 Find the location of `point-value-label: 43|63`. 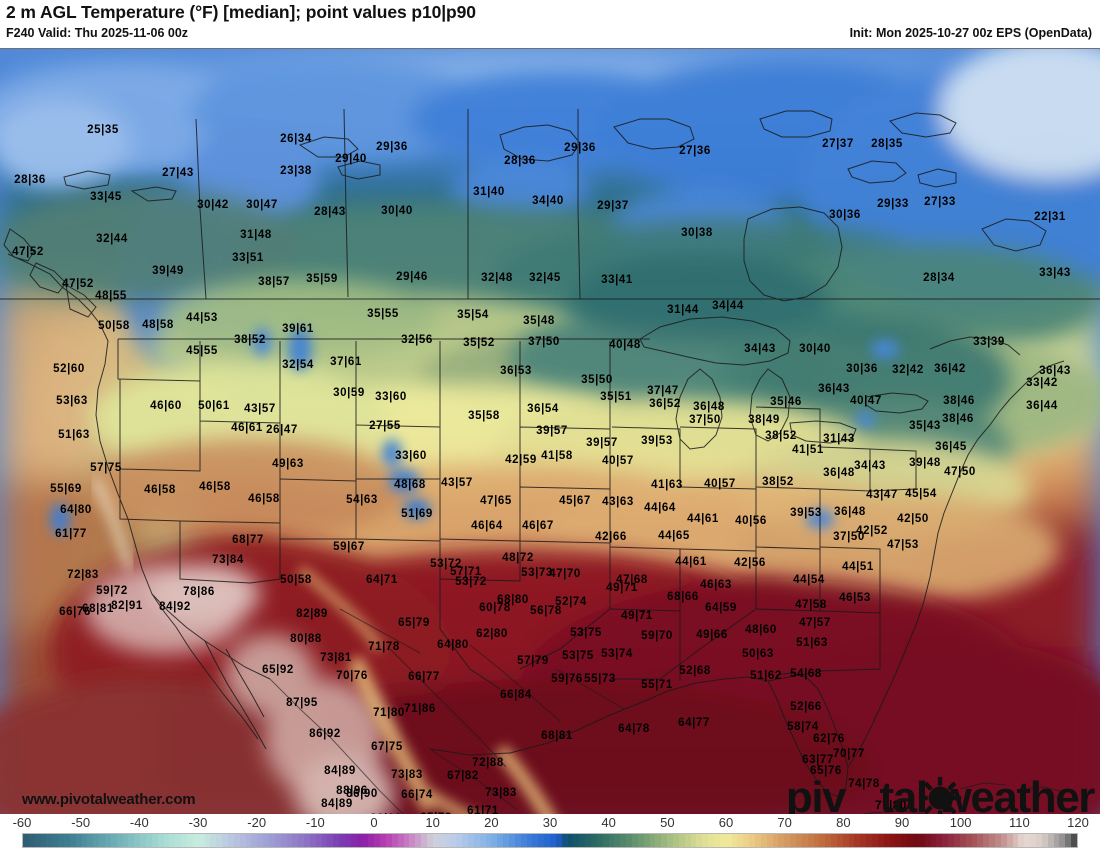

point-value-label: 43|63 is located at coordinates (618, 502).